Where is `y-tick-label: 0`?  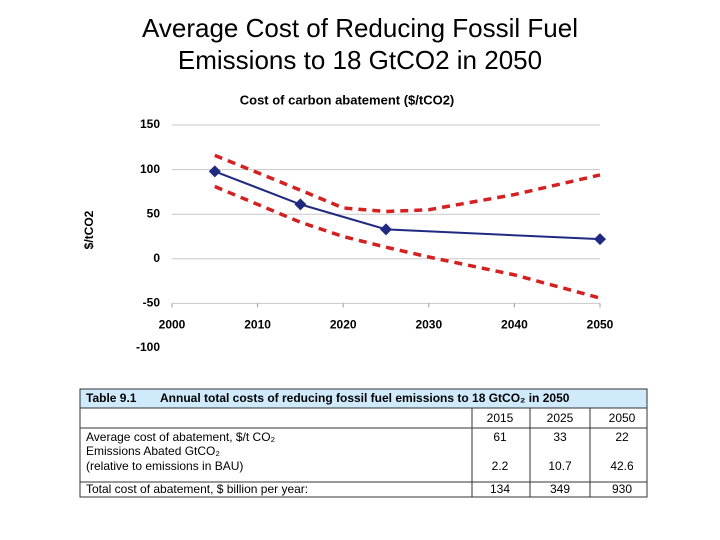 y-tick-label: 0 is located at coordinates (156, 258).